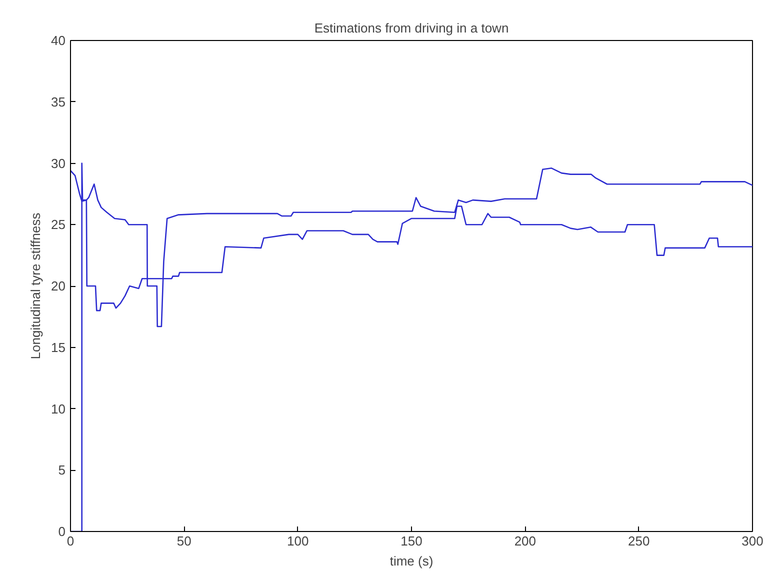  What do you see at coordinates (525, 541) in the screenshot?
I see `x-tick-label: 200` at bounding box center [525, 541].